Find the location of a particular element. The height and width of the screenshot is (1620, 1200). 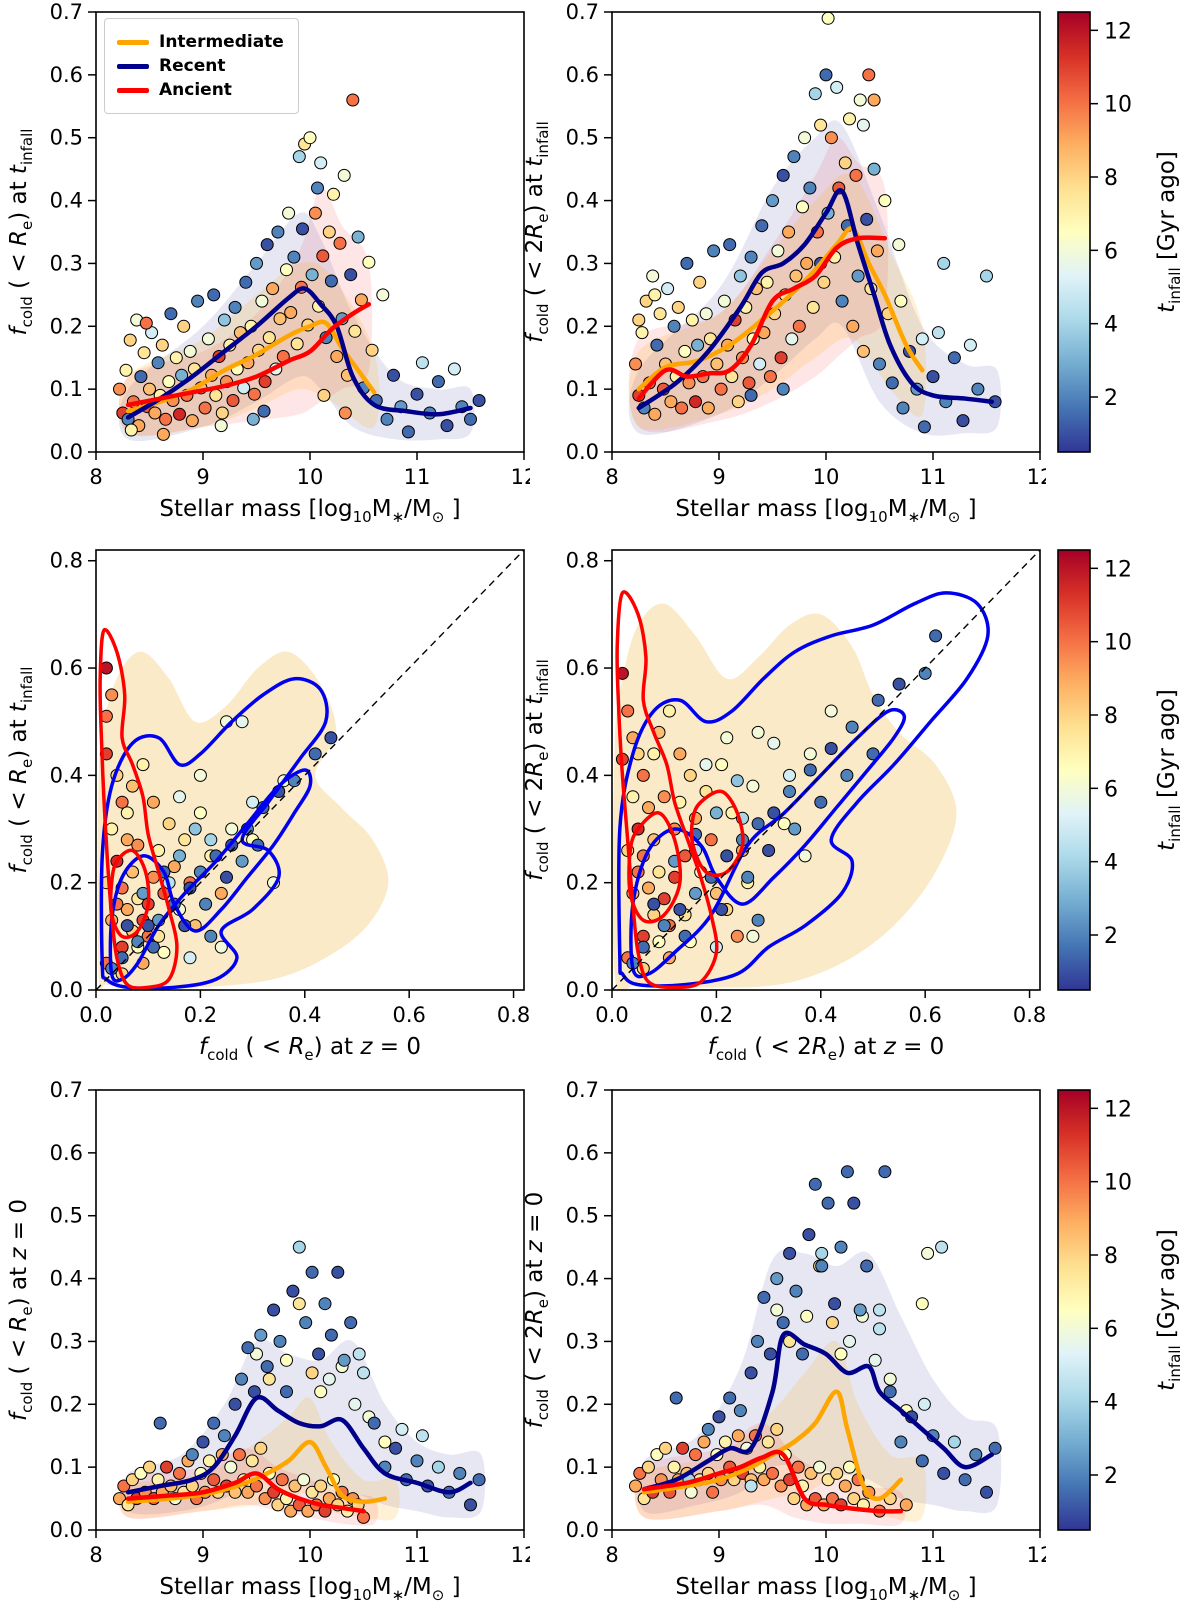

colorbar-label: tinfall [Gyr ago] is located at coordinates (1169, 1310).